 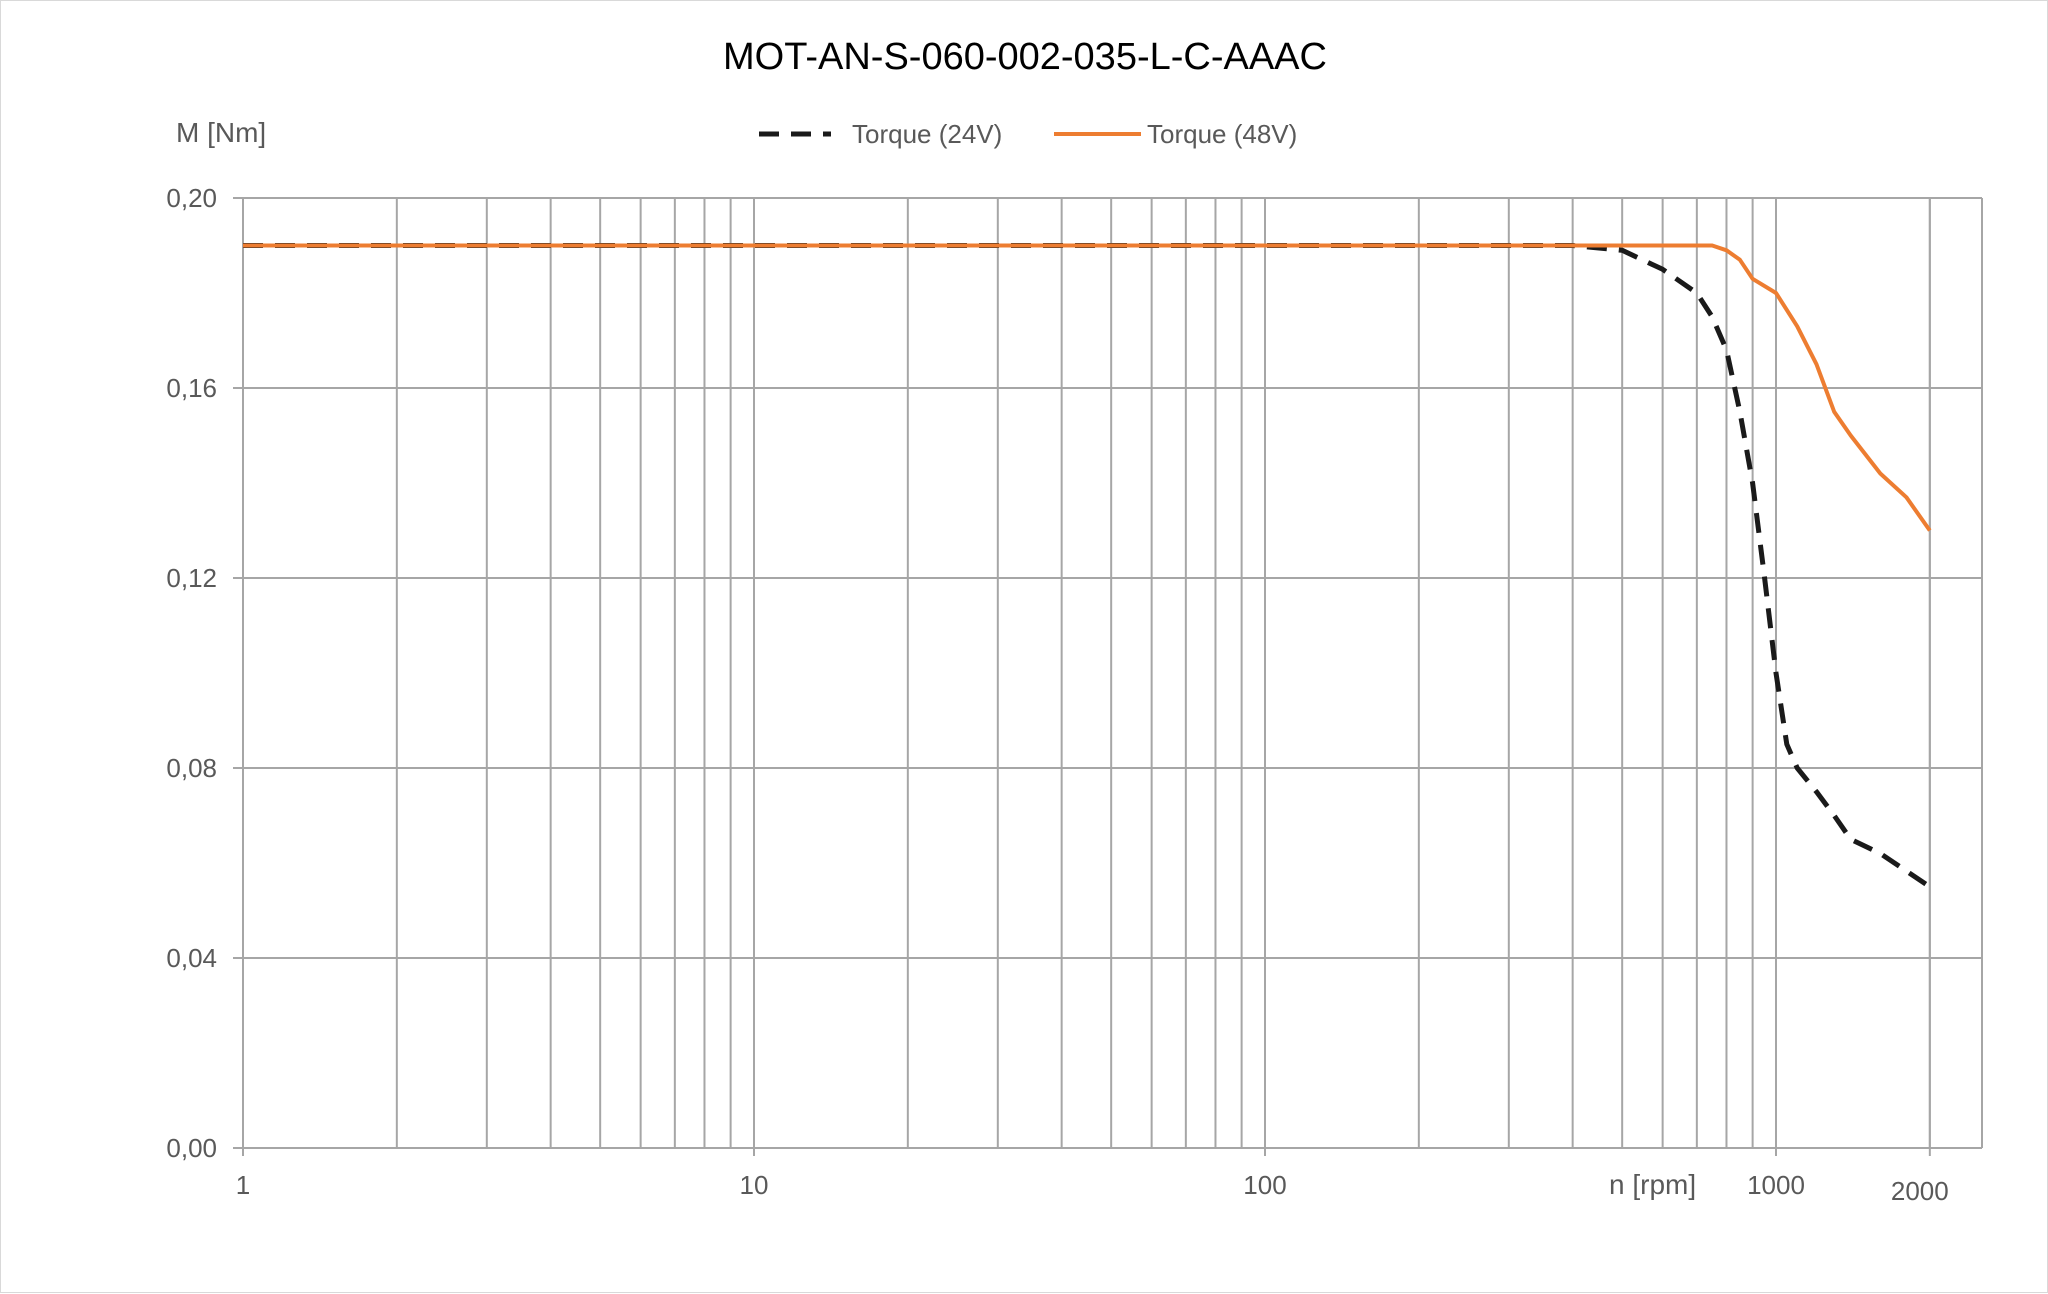 What do you see at coordinates (1920, 1191) in the screenshot?
I see `x-tick-label: 2000` at bounding box center [1920, 1191].